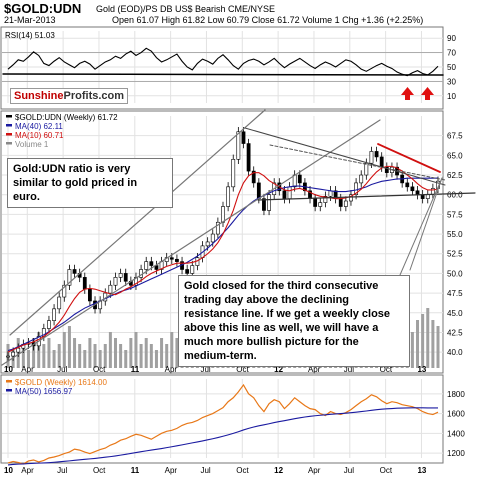 This screenshot has height=480, width=480. What do you see at coordinates (61, 382) in the screenshot?
I see `gold-legend-label: $GOLD (Weekly) 1614.00` at bounding box center [61, 382].